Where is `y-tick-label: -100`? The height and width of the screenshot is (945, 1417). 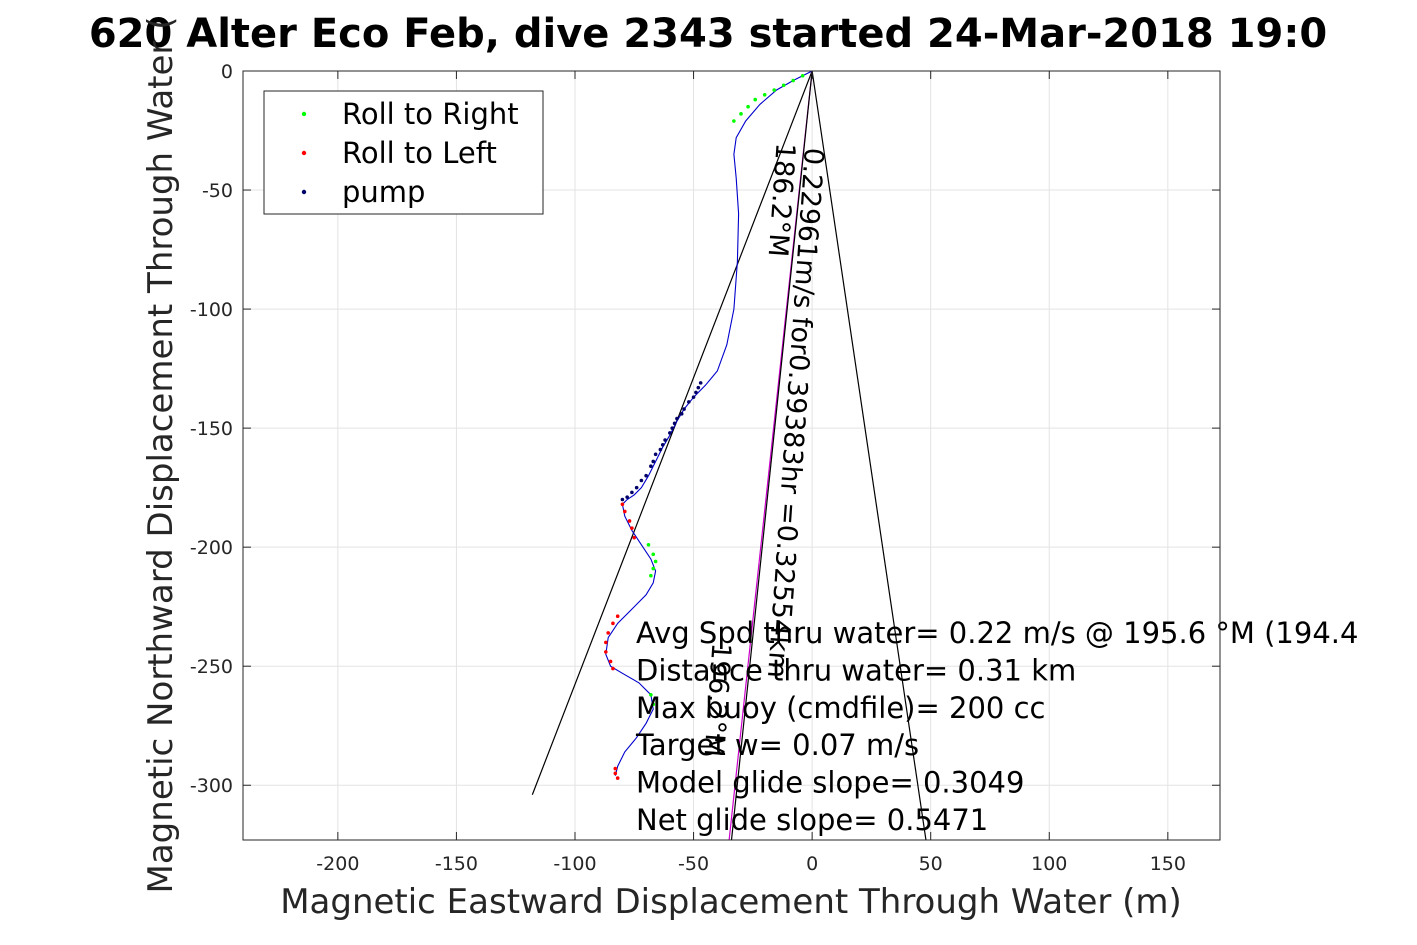
y-tick-label: -100 is located at coordinates (211, 310).